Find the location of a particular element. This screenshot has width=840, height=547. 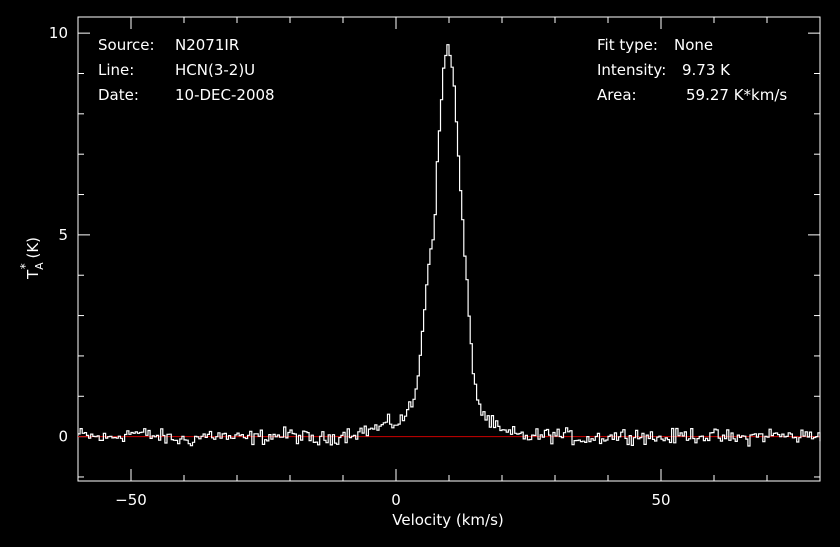

line-label: Line: is located at coordinates (116, 70).